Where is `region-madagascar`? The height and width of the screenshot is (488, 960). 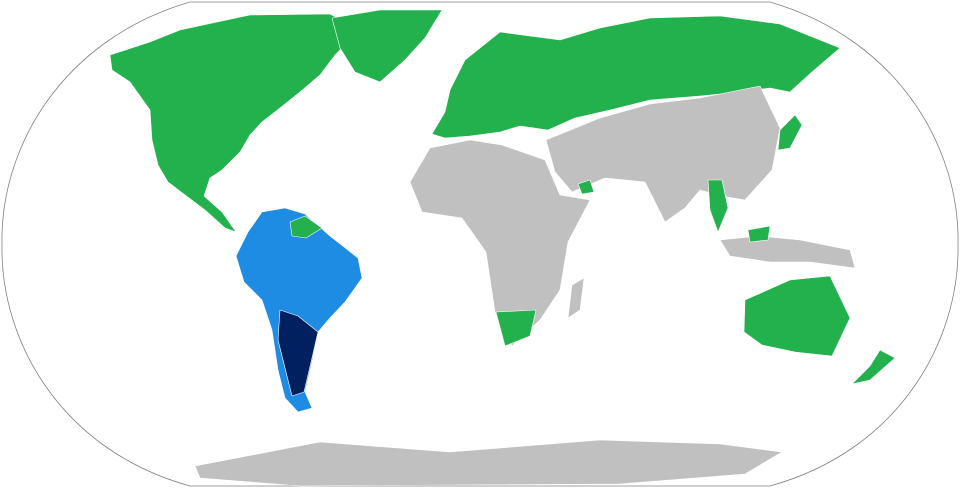
region-madagascar is located at coordinates (576, 298).